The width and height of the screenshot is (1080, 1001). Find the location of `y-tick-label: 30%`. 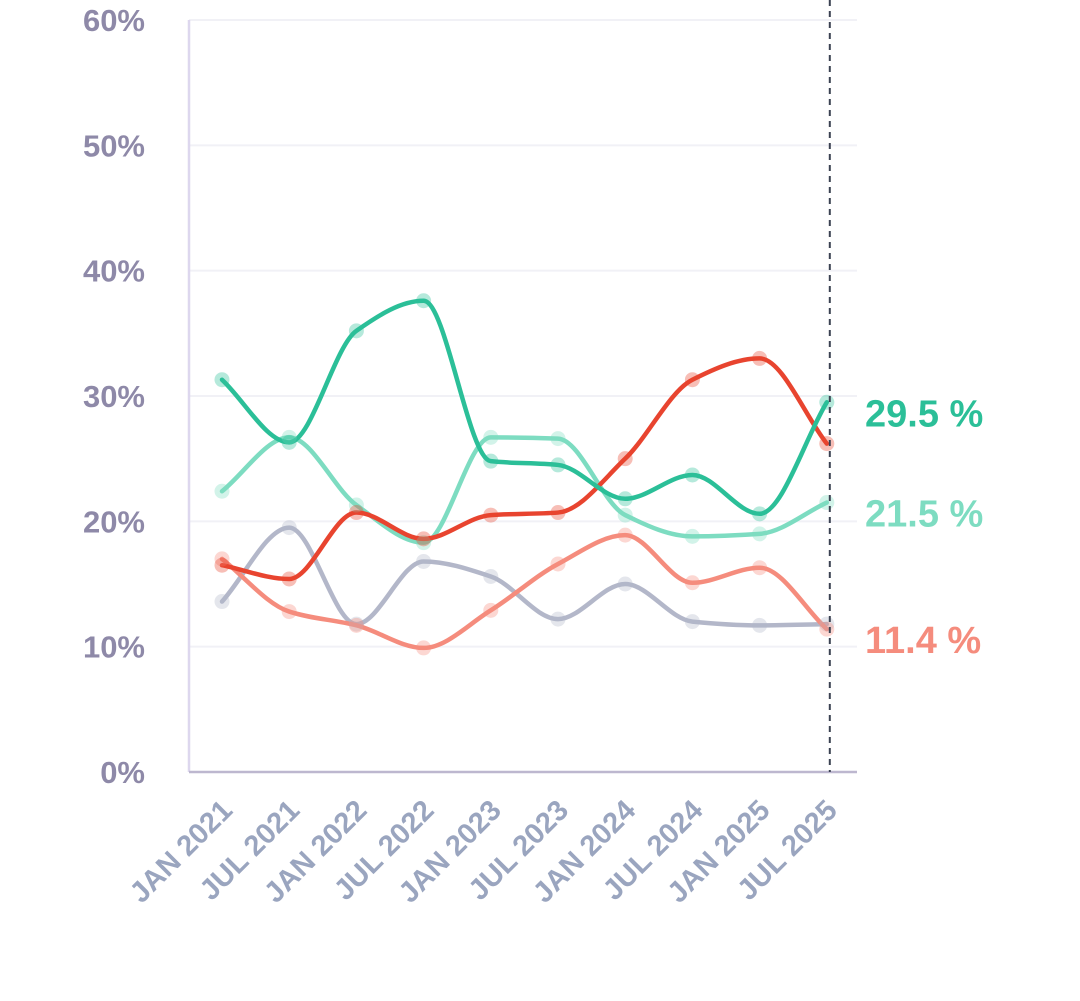

y-tick-label: 30% is located at coordinates (114, 396).